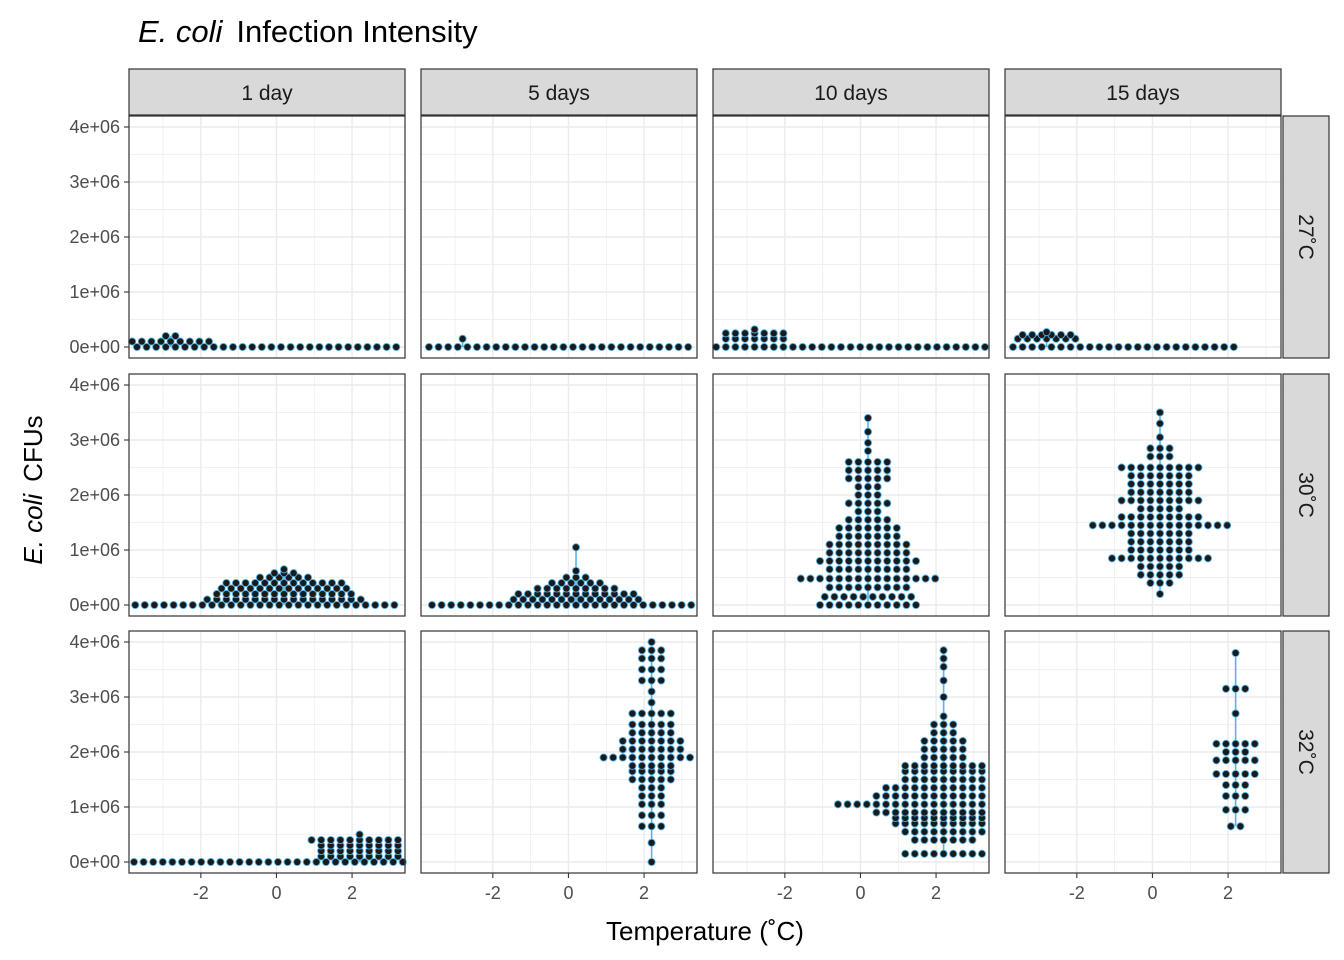 The width and height of the screenshot is (1344, 960). Describe the element at coordinates (1306, 495) in the screenshot. I see `facet-strip-row` at that location.